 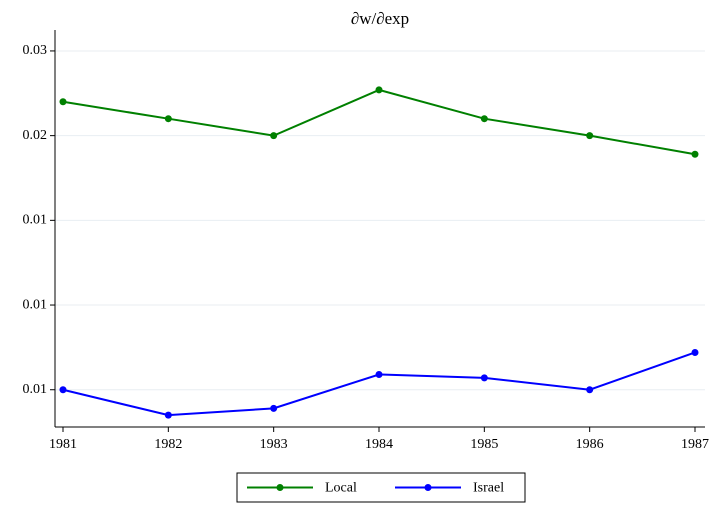 What do you see at coordinates (63, 444) in the screenshot?
I see `x-tick-label: 1981` at bounding box center [63, 444].